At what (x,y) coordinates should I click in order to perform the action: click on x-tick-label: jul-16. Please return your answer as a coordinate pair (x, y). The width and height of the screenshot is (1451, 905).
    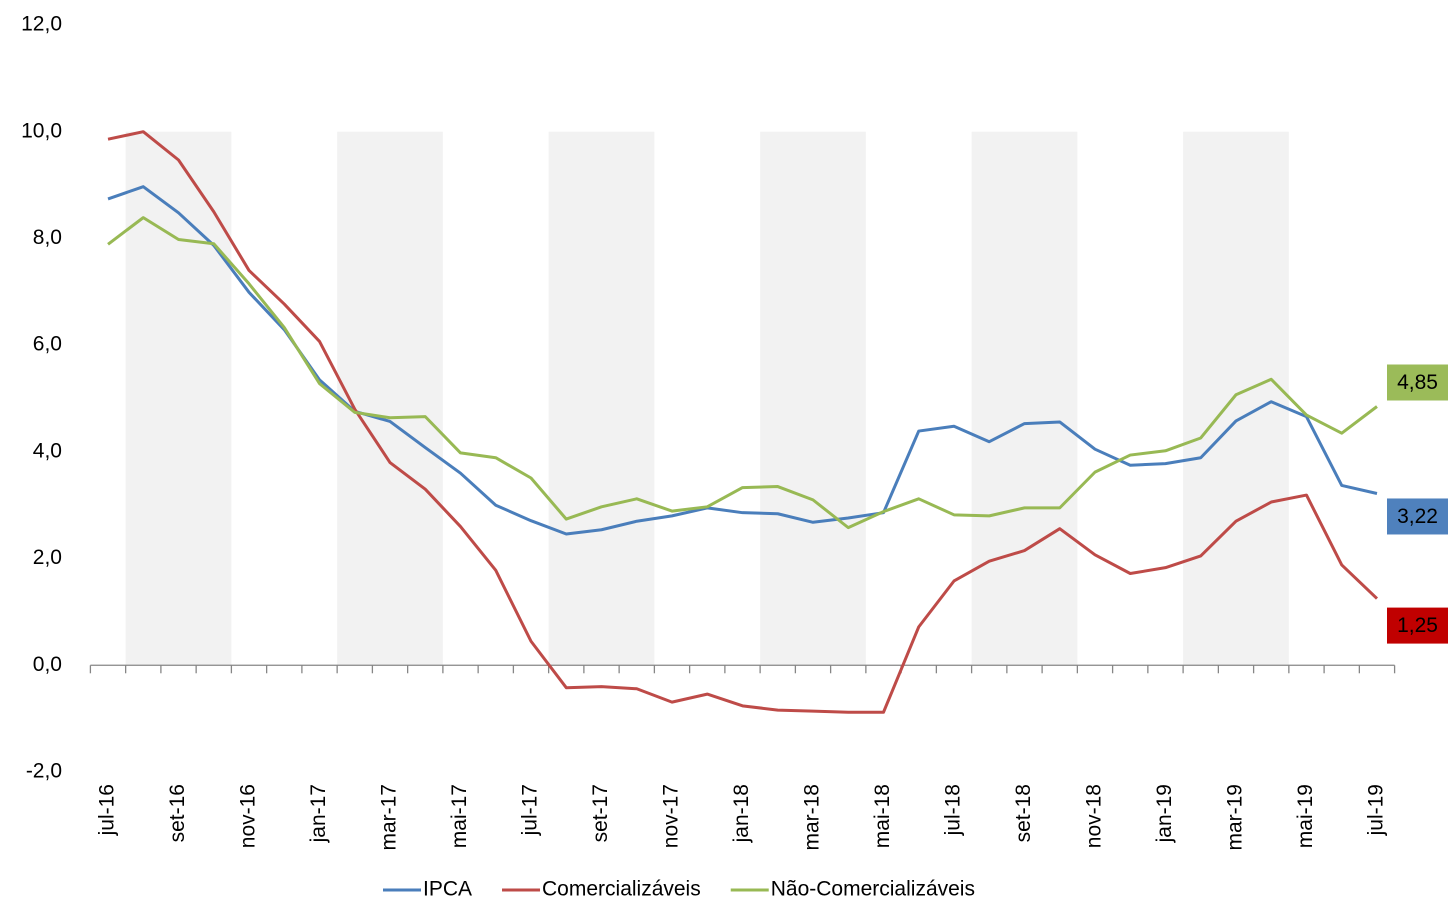
    Looking at the image, I should click on (107, 810).